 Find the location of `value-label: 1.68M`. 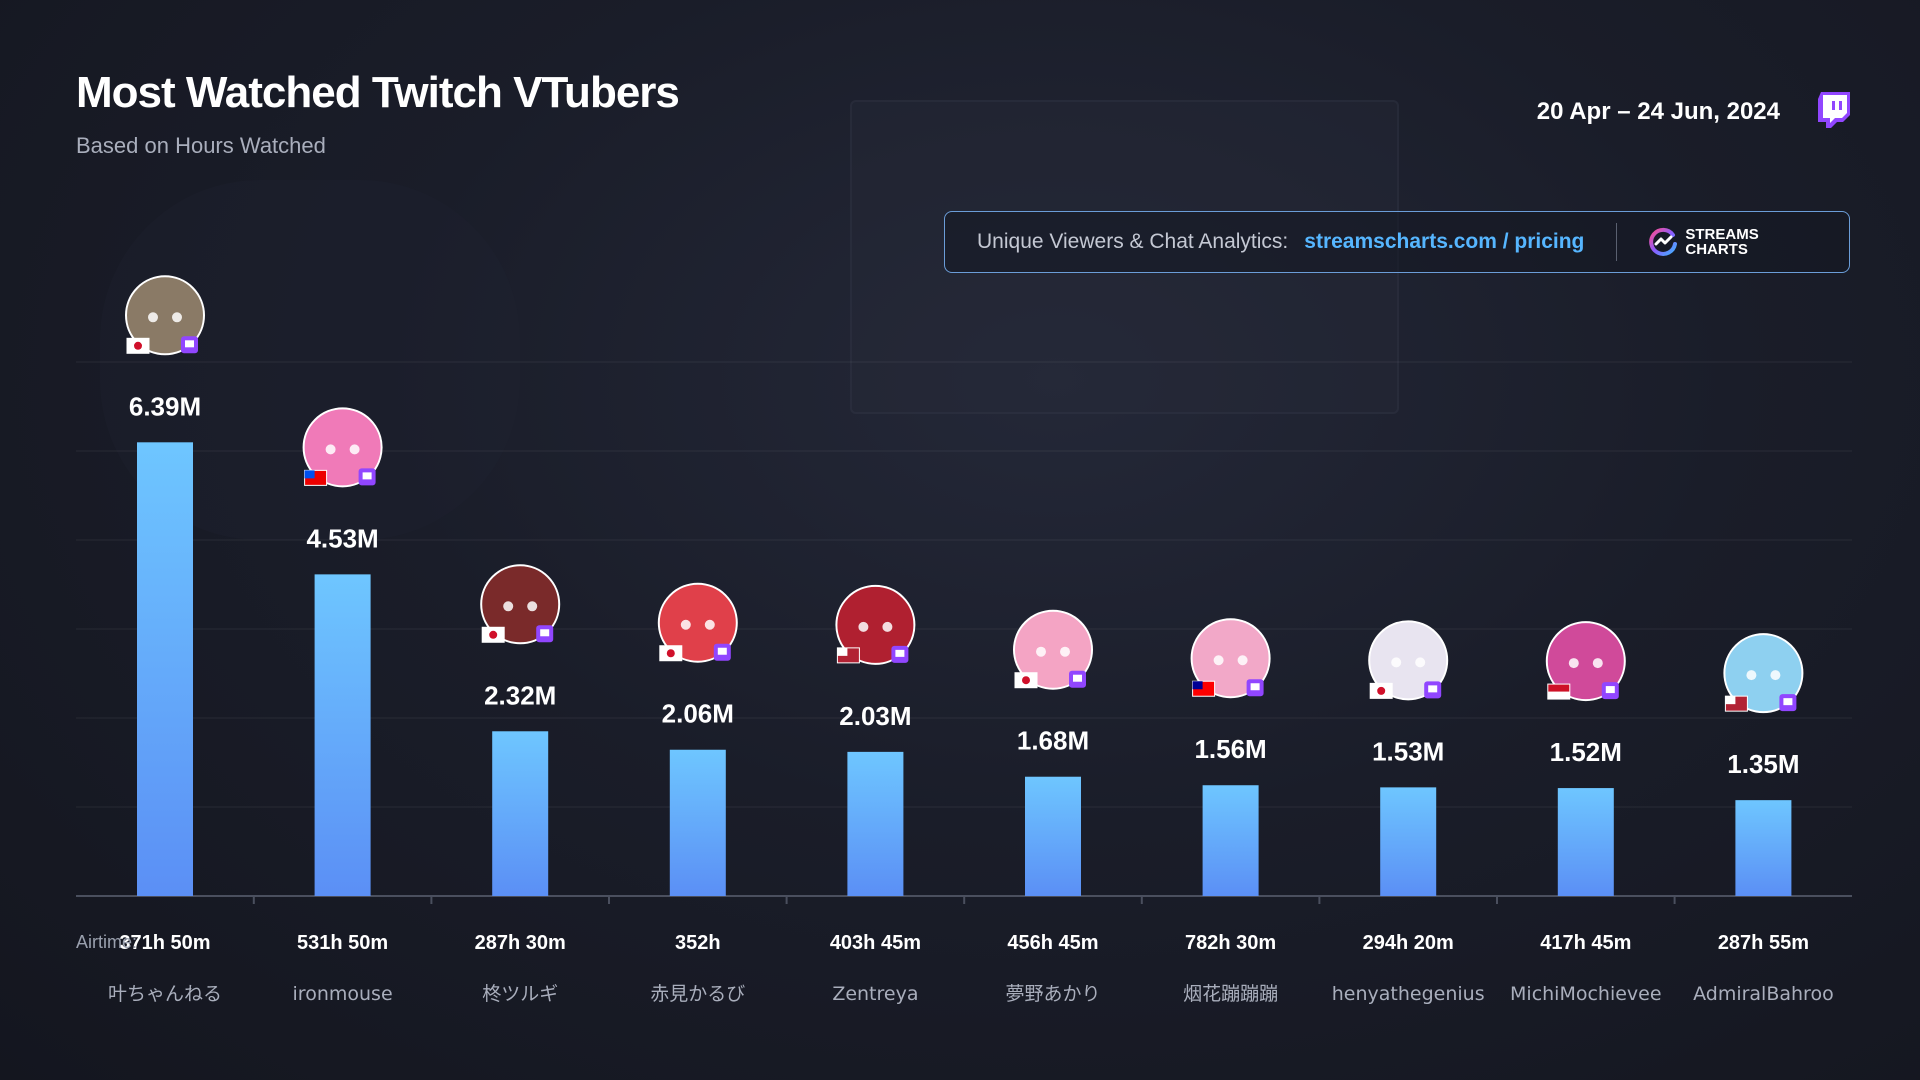

value-label: 1.68M is located at coordinates (1053, 741).